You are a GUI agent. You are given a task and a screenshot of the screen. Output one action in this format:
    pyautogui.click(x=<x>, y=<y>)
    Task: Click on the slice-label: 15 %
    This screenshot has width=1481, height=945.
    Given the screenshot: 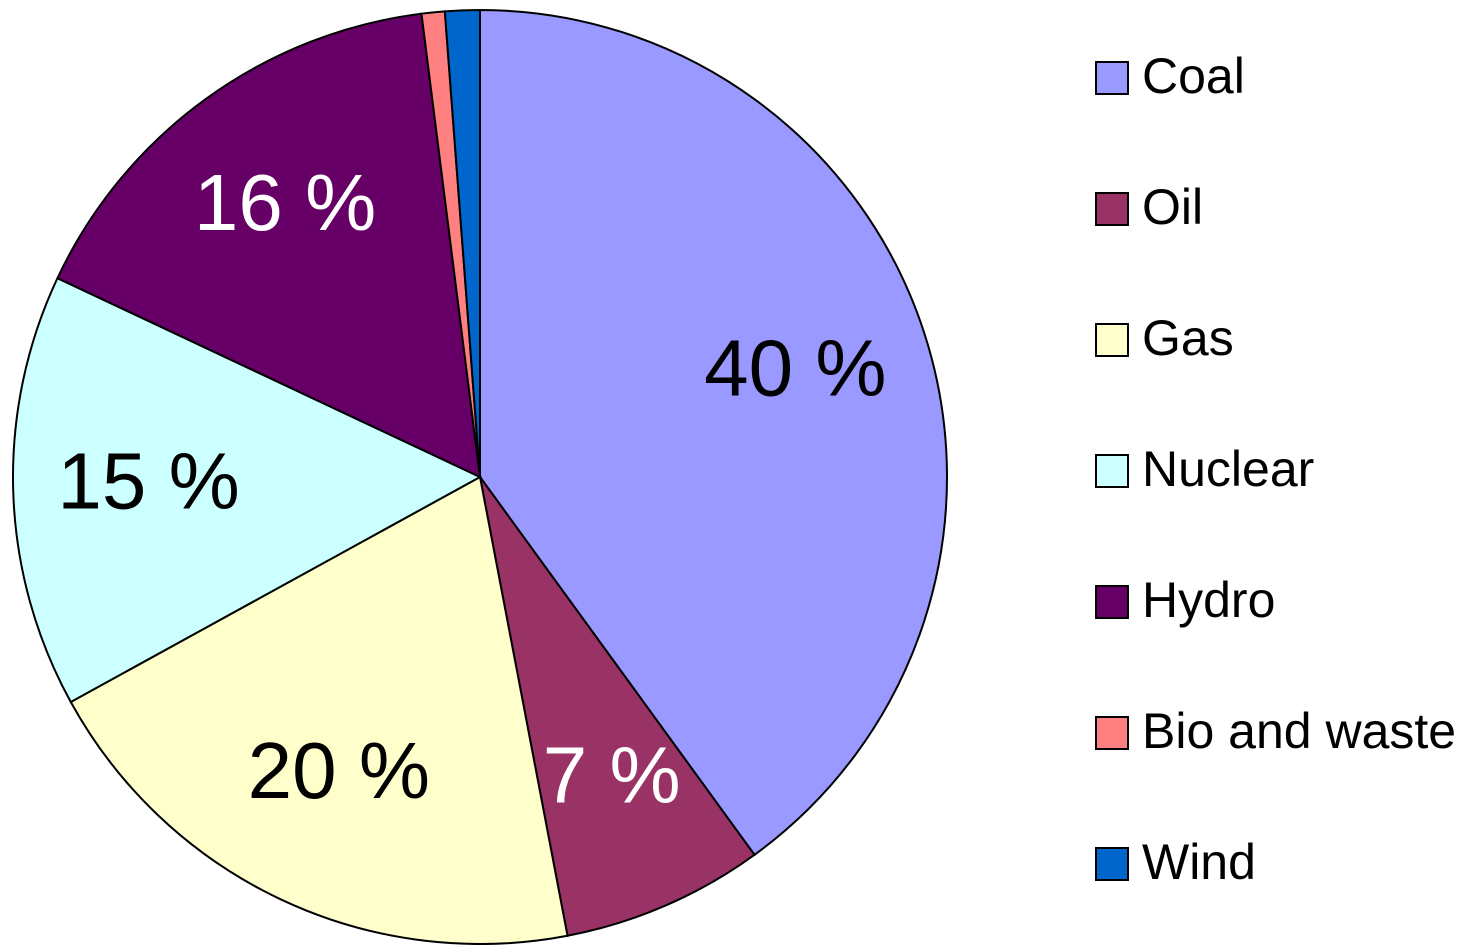 What is the action you would take?
    pyautogui.click(x=148, y=481)
    